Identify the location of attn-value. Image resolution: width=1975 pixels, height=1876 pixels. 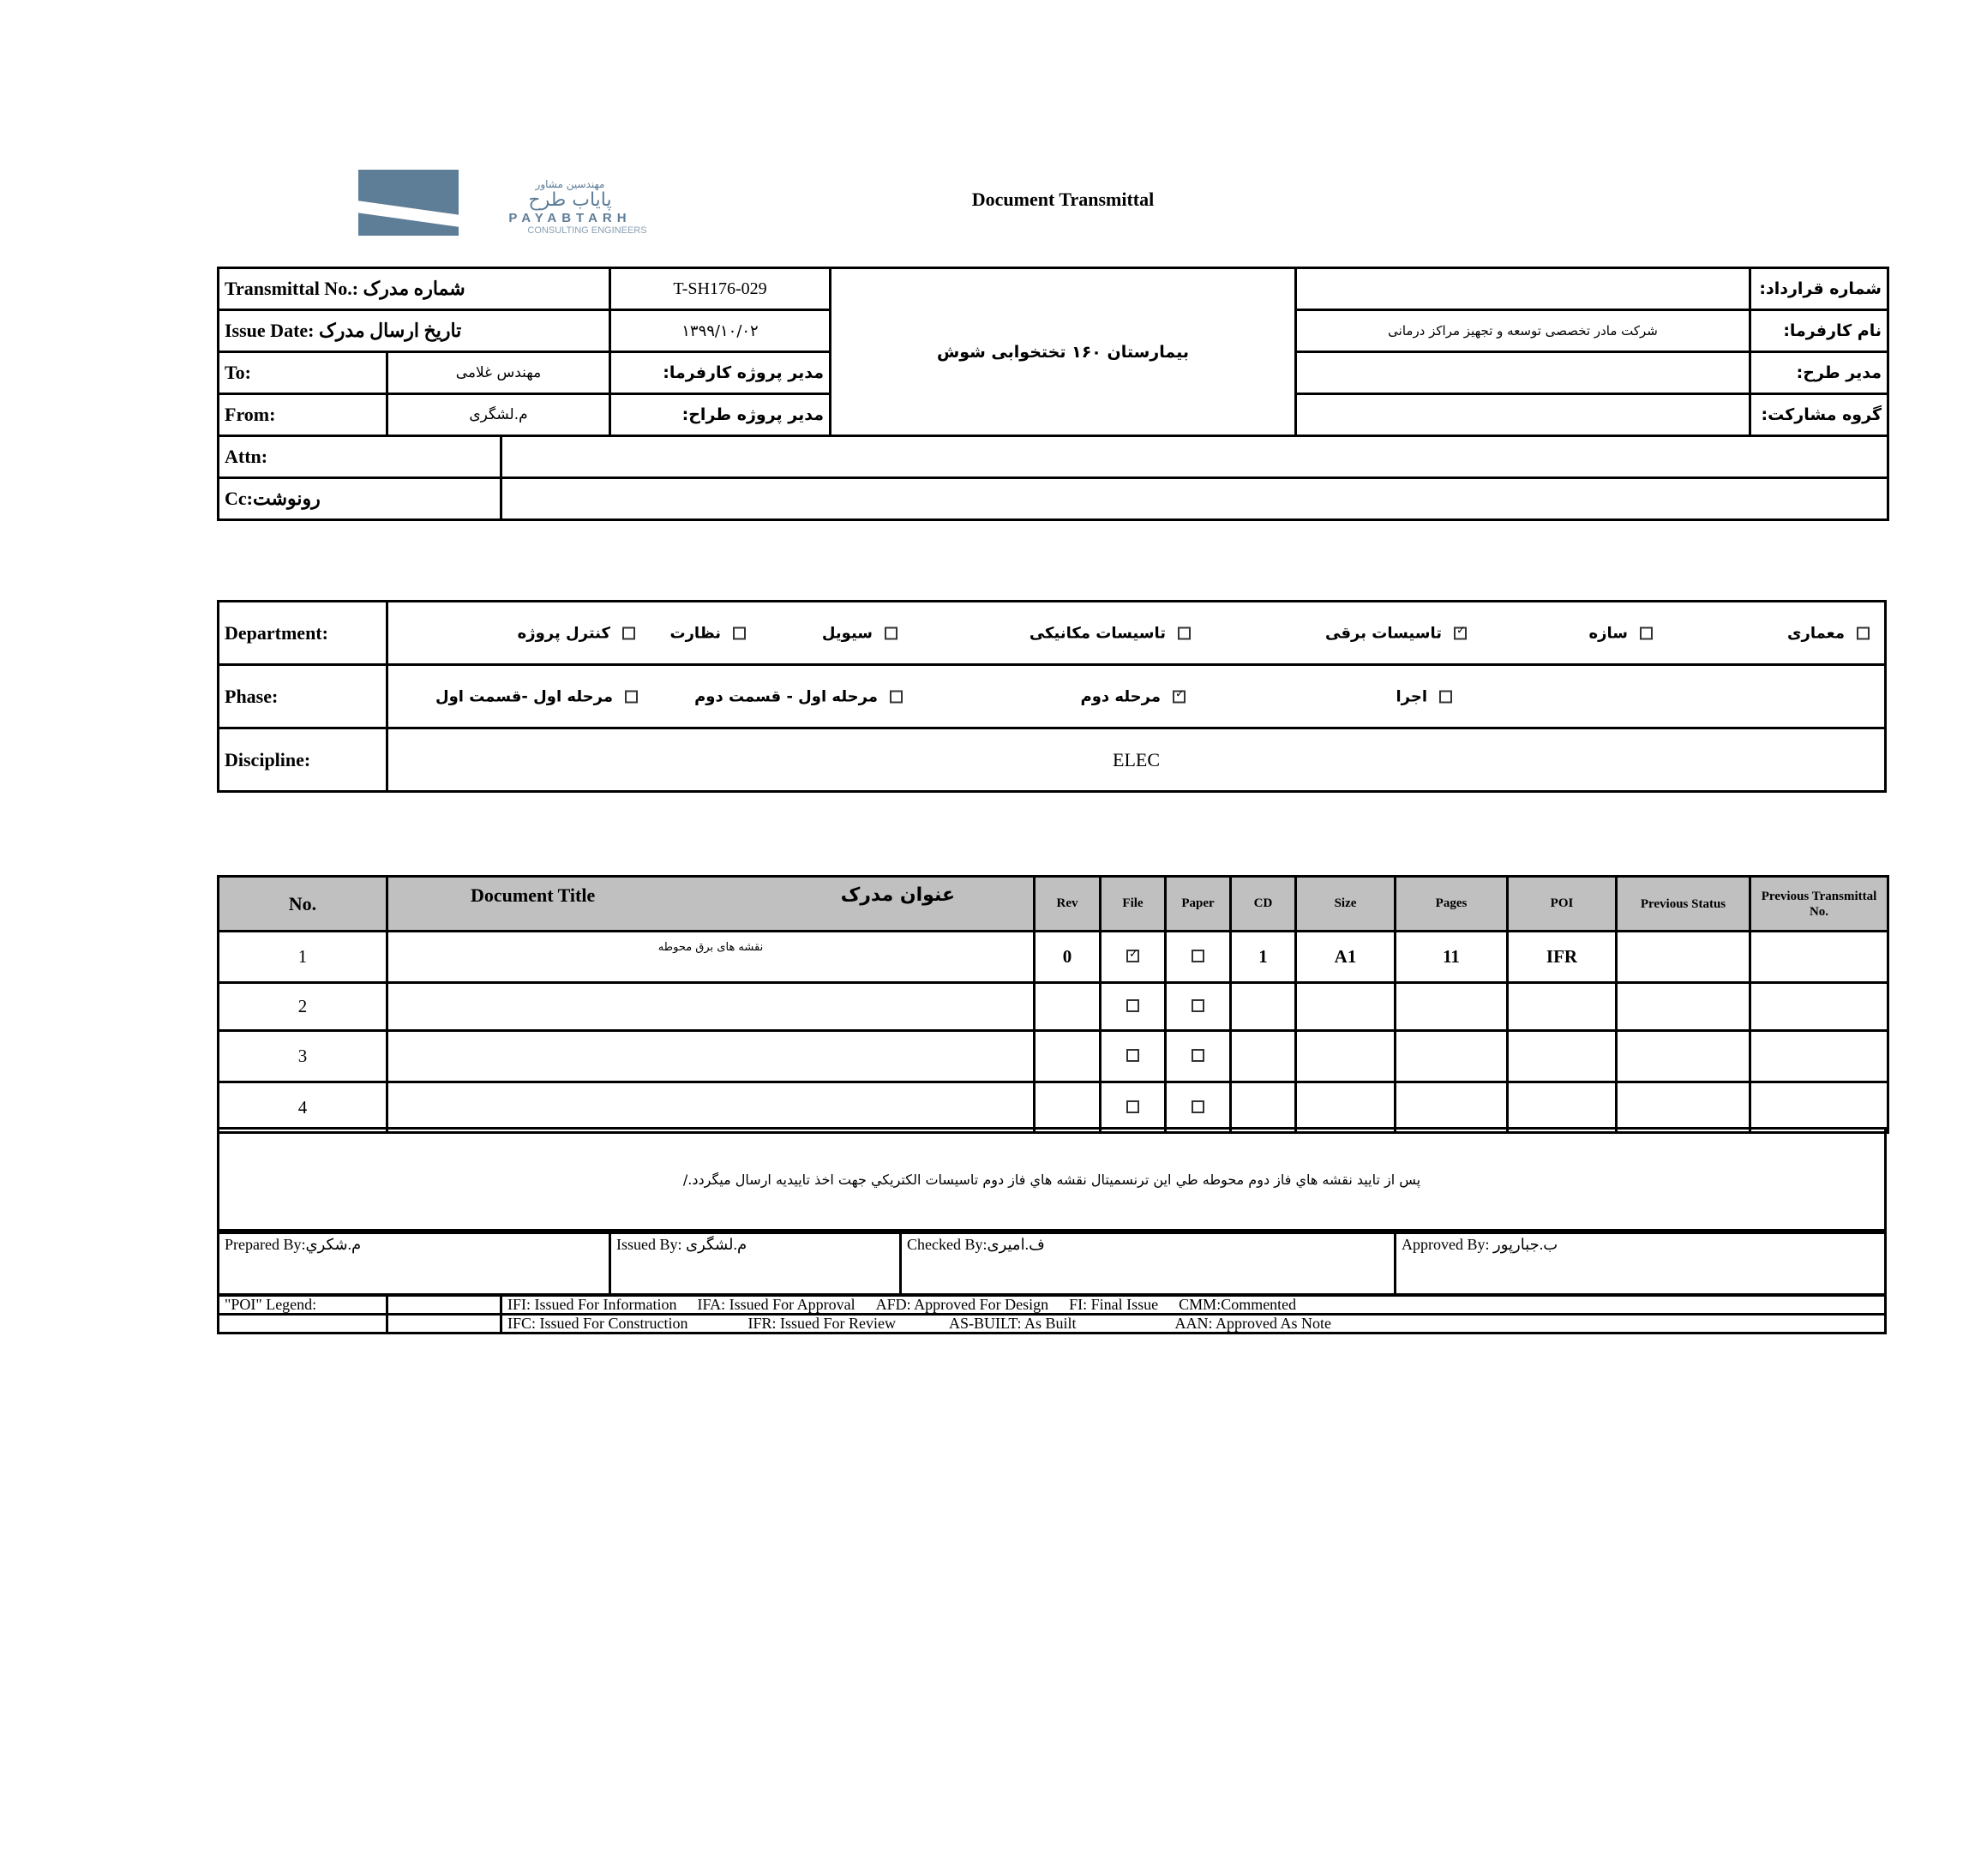
(1195, 457).